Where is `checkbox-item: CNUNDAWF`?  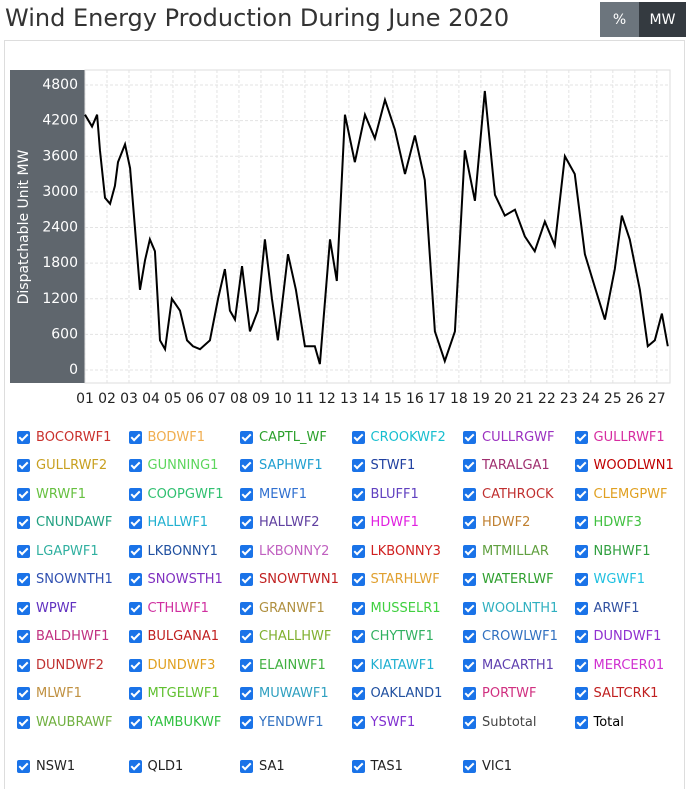
checkbox-item: CNUNDAWF is located at coordinates (64, 523).